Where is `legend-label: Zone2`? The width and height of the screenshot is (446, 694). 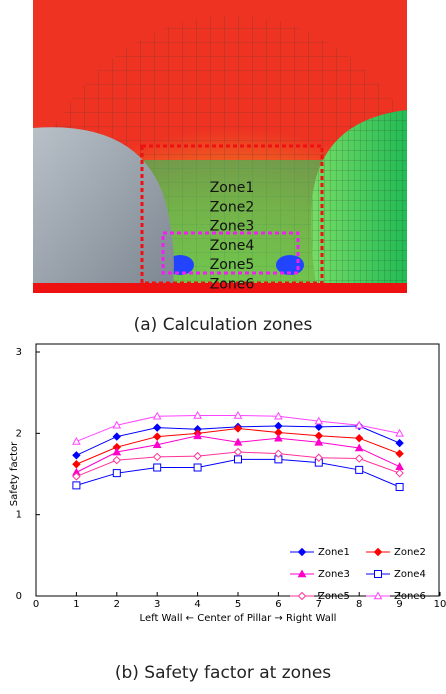 legend-label: Zone2 is located at coordinates (410, 552).